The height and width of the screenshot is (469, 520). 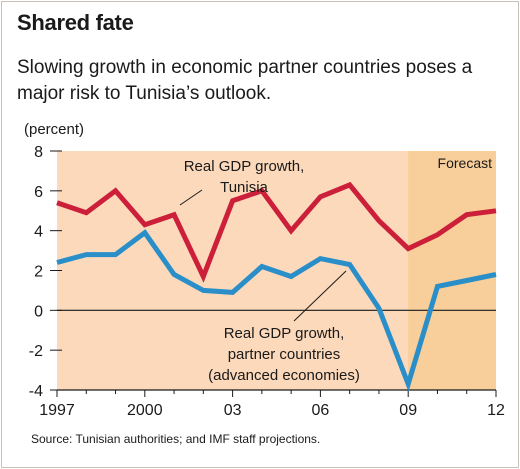 What do you see at coordinates (38, 232) in the screenshot?
I see `y-tick-label: 4` at bounding box center [38, 232].